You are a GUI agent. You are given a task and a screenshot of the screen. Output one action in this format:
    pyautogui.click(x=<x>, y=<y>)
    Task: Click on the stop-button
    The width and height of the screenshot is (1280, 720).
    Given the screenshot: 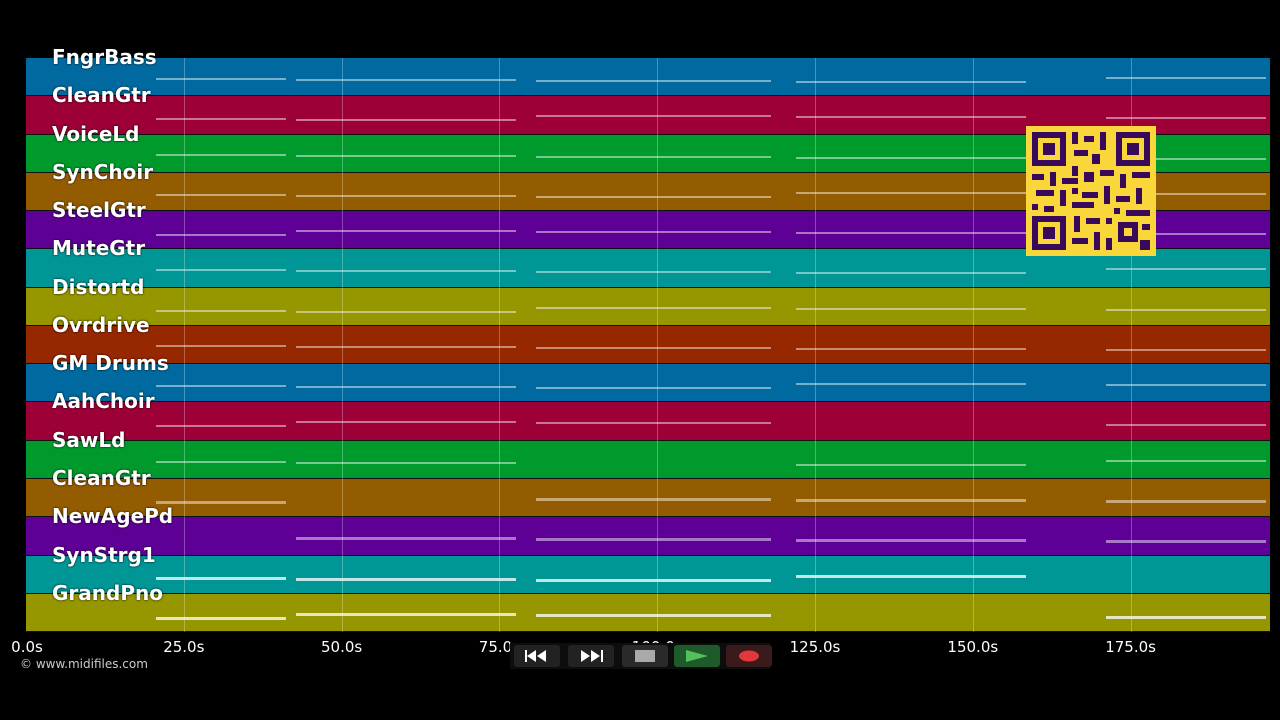 What is the action you would take?
    pyautogui.click(x=645, y=656)
    